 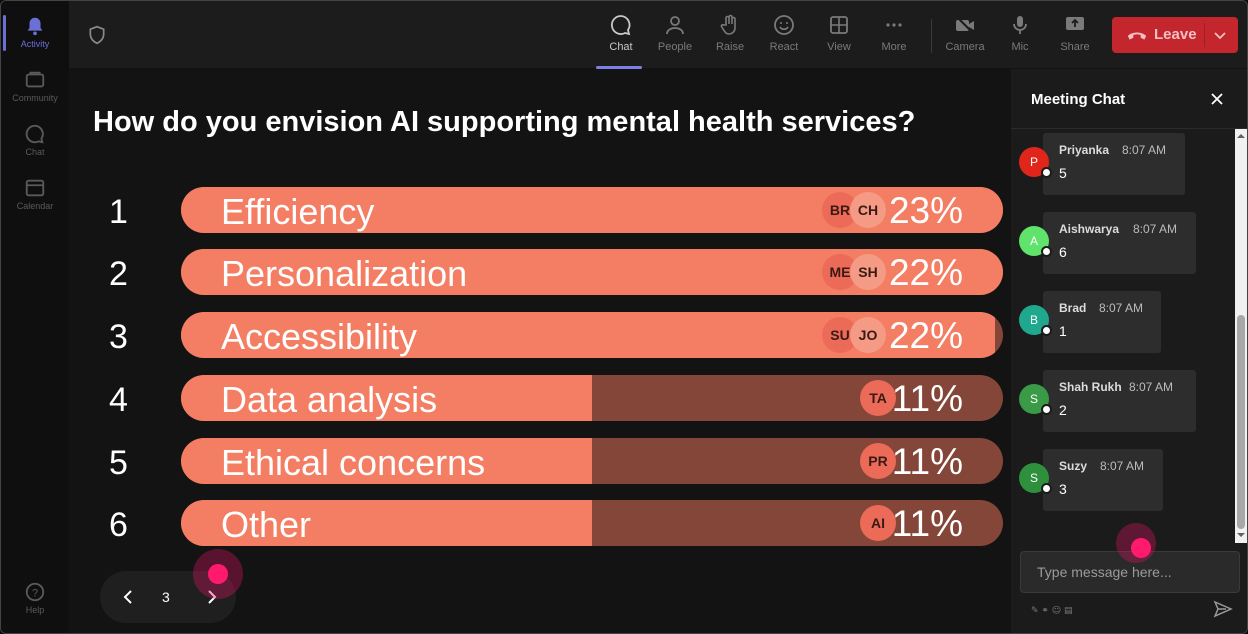 What do you see at coordinates (620, 25) in the screenshot?
I see `chat-icon` at bounding box center [620, 25].